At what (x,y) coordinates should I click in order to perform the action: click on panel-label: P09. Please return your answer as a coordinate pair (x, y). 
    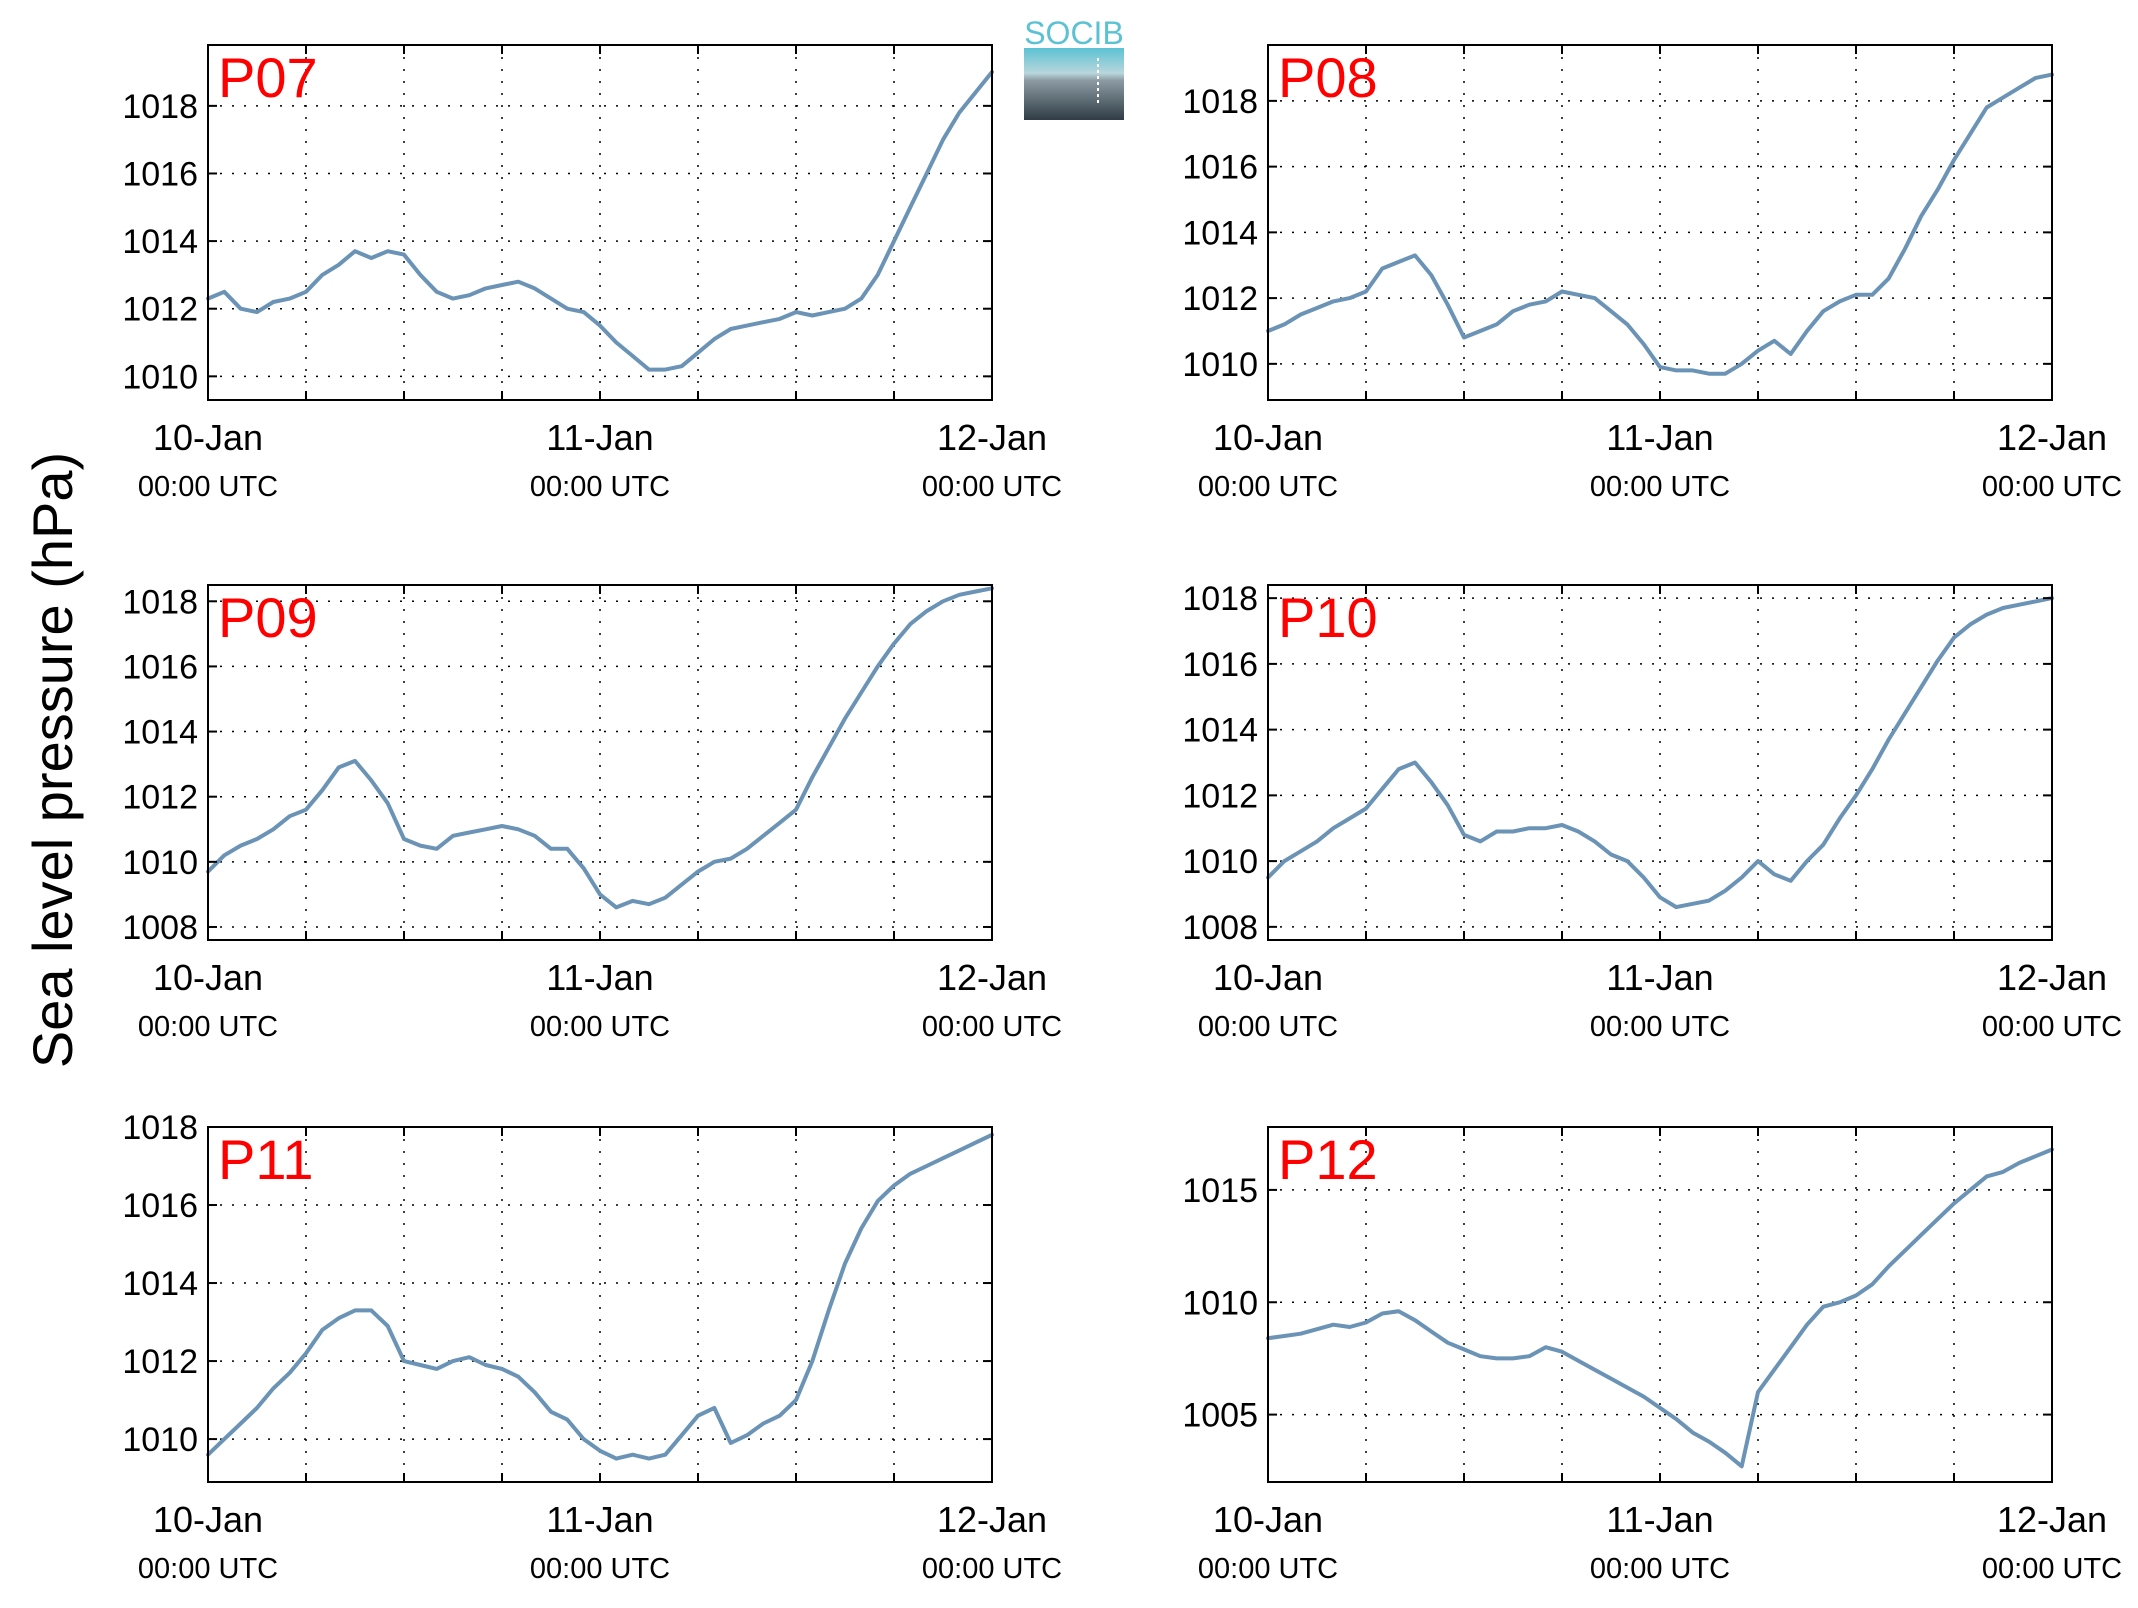
    Looking at the image, I should click on (268, 617).